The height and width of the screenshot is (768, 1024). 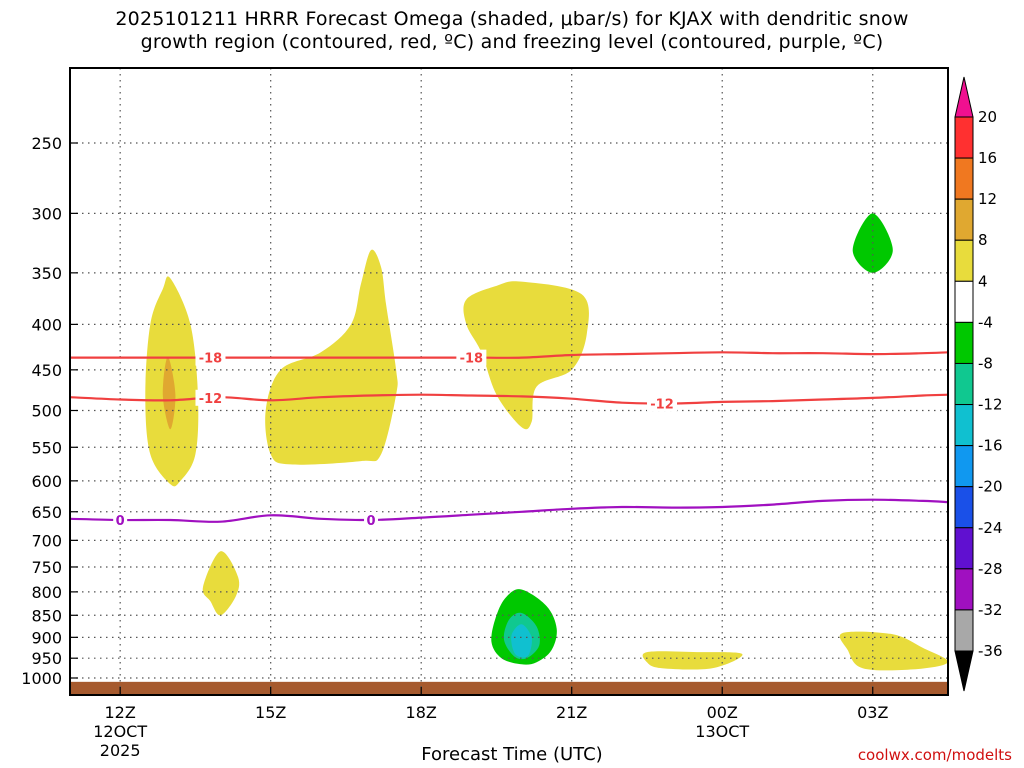 What do you see at coordinates (964, 97) in the screenshot?
I see `colorbar-over-triangle` at bounding box center [964, 97].